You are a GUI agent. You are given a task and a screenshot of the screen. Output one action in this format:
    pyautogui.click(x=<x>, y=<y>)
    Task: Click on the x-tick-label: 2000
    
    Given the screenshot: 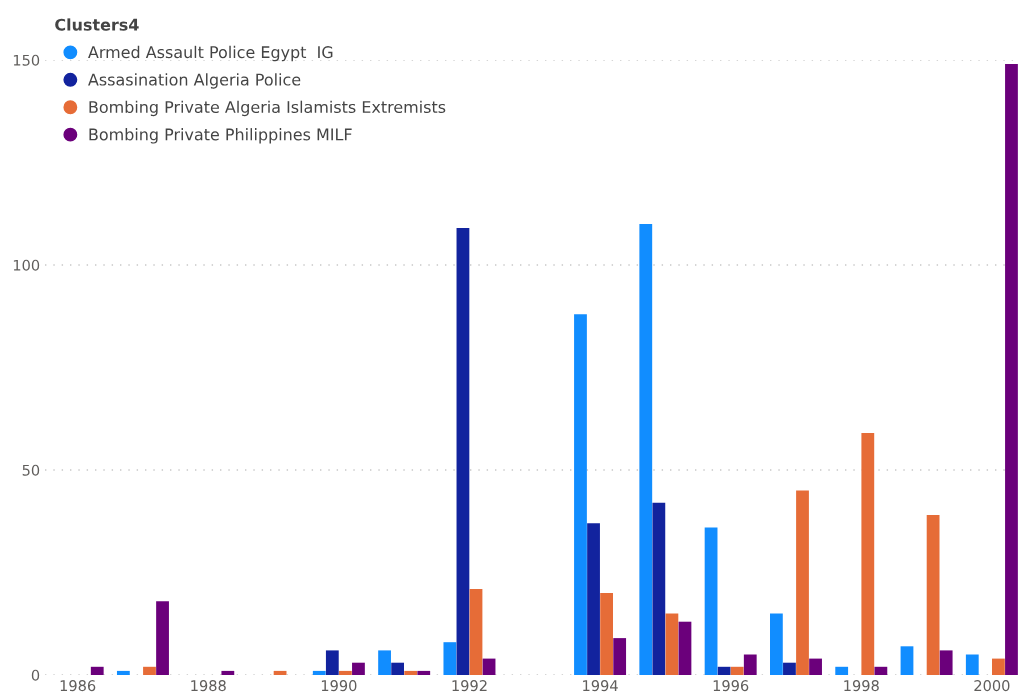 What is the action you would take?
    pyautogui.click(x=992, y=686)
    